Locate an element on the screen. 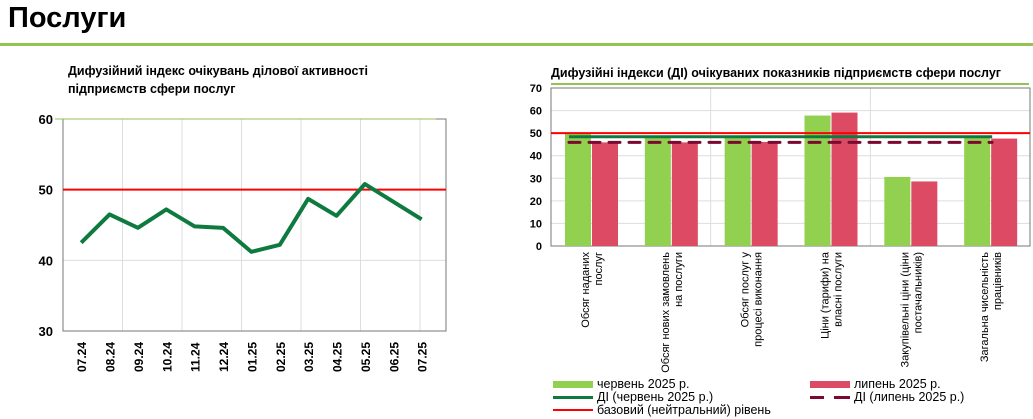 The width and height of the screenshot is (1033, 419). legend-swatch-di-july is located at coordinates (830, 397).